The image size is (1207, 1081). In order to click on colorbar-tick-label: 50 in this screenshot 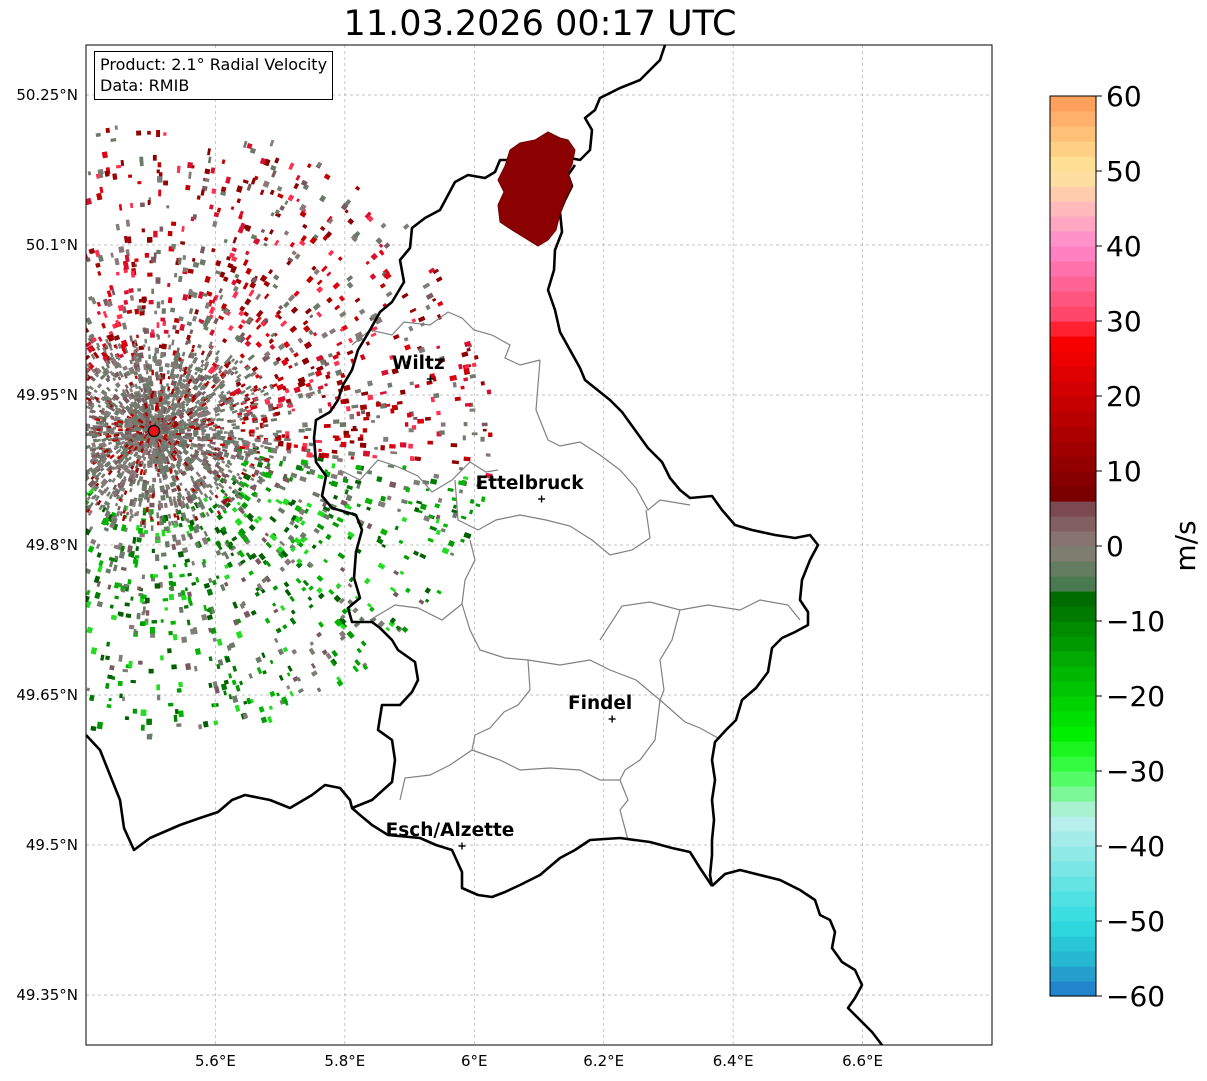, I will do `click(1124, 171)`.